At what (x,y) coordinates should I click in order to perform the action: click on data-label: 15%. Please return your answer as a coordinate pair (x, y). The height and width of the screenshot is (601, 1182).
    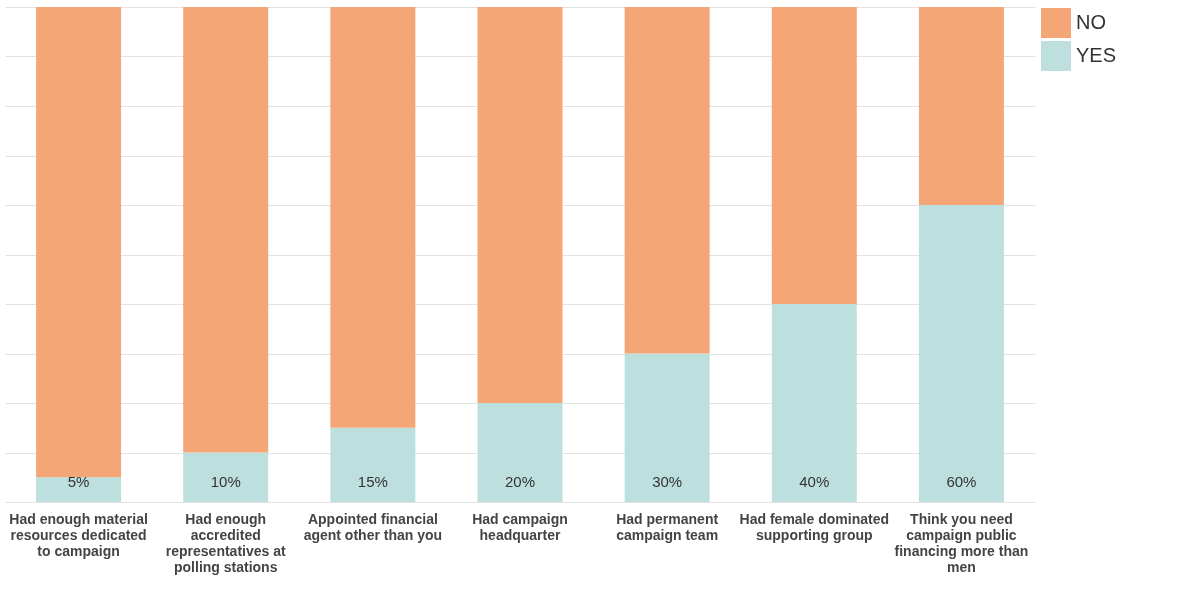
    Looking at the image, I should click on (372, 481).